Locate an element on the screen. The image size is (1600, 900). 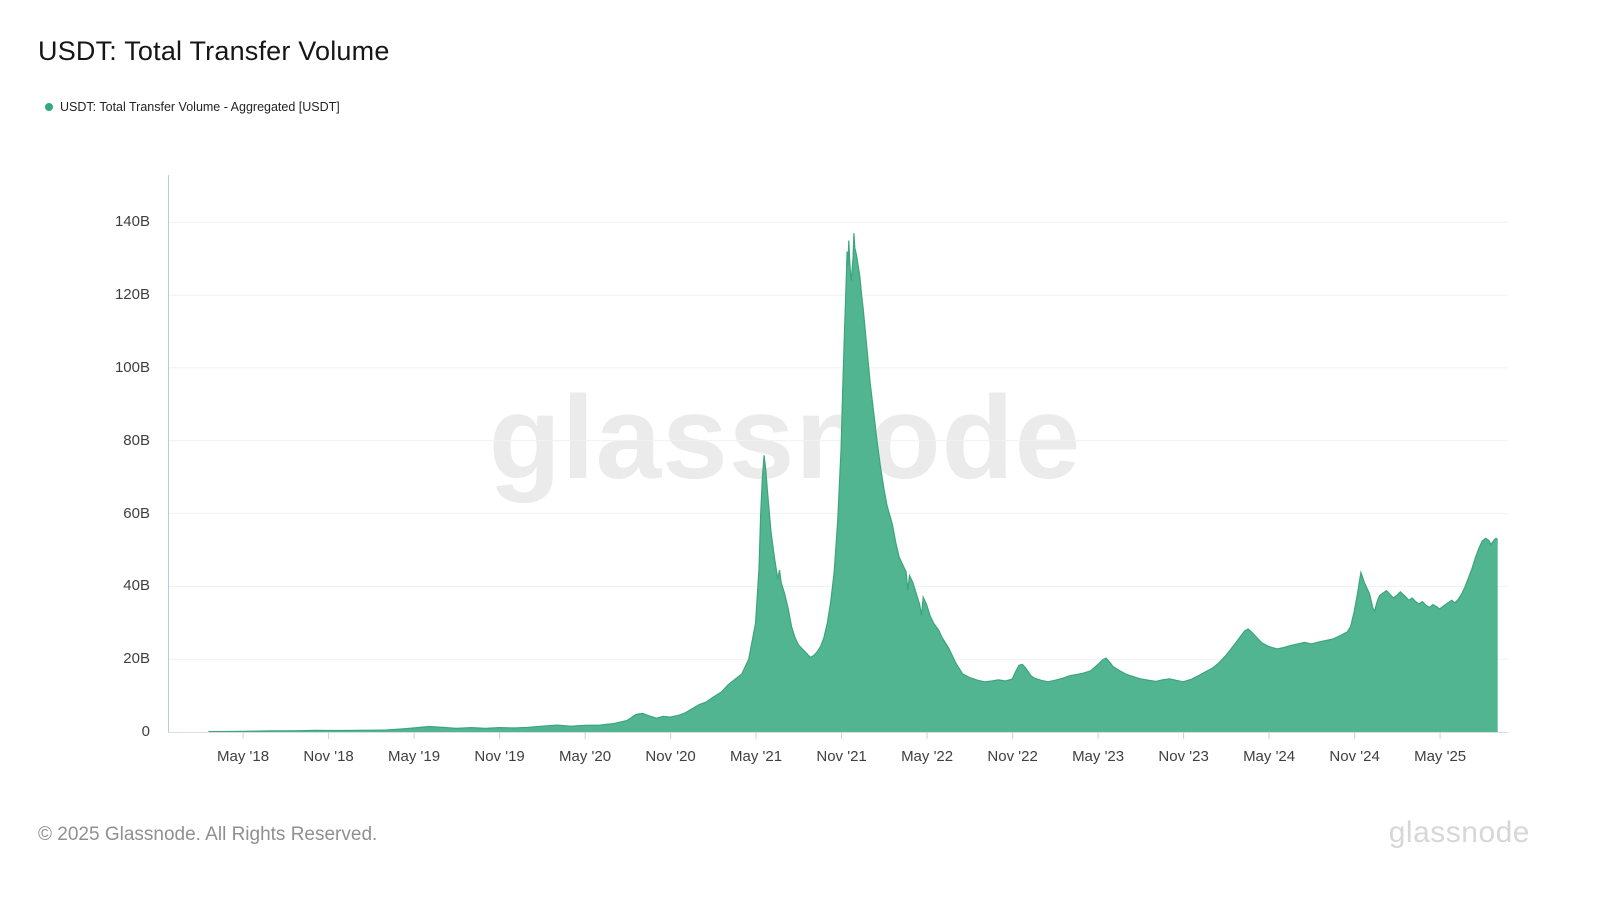
y-axis-label: 80B is located at coordinates (136, 440).